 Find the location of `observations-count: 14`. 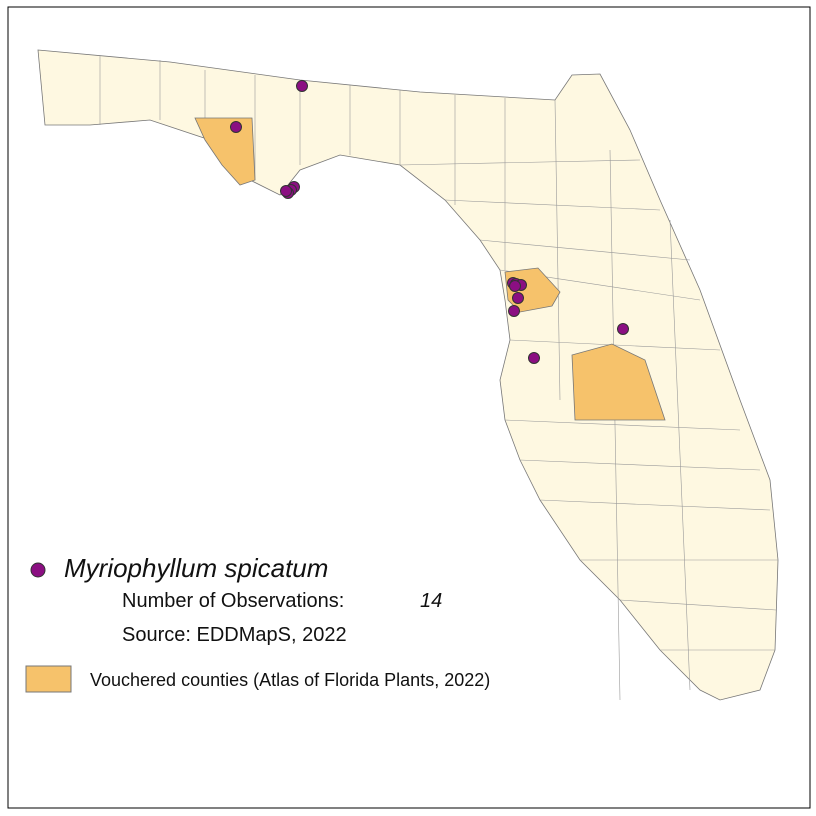

observations-count: 14 is located at coordinates (431, 601).